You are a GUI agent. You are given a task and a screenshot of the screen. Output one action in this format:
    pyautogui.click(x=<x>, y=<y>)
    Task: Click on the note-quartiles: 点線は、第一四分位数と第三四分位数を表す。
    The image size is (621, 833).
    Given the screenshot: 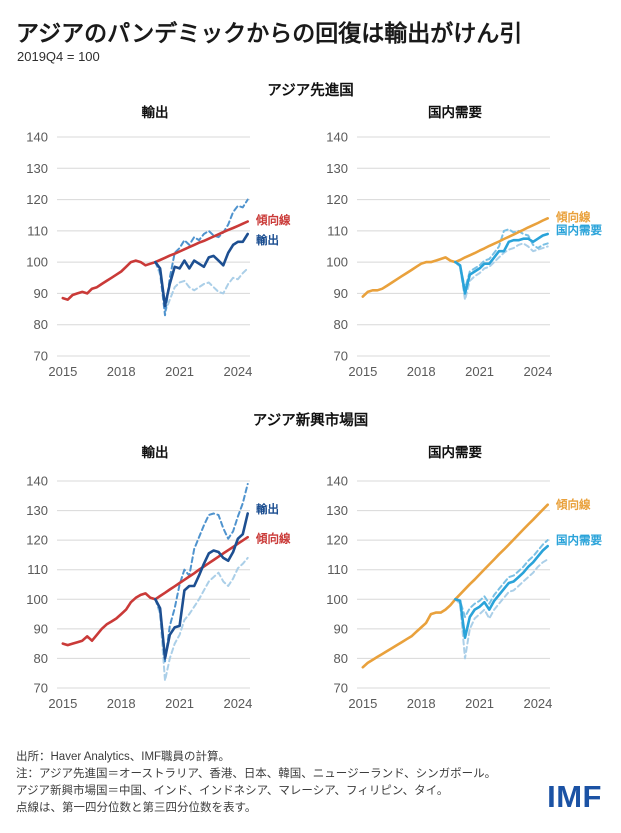 What is the action you would take?
    pyautogui.click(x=136, y=808)
    